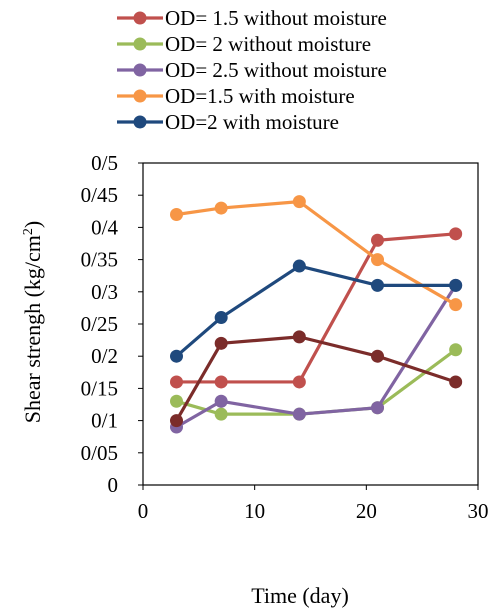 Image resolution: width=492 pixels, height=613 pixels. Describe the element at coordinates (99, 195) in the screenshot. I see `y-tick-label: 0/45` at that location.